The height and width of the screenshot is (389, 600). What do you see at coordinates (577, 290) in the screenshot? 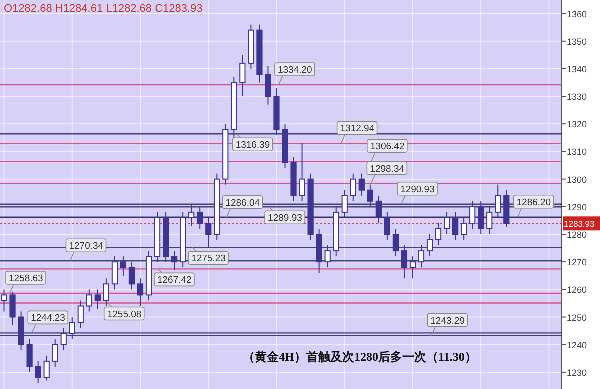
I see `y-tick-label: 1260` at bounding box center [577, 290].